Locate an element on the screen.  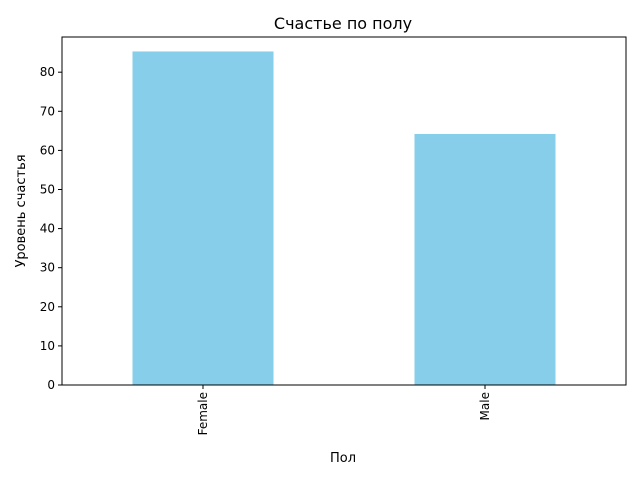
y-tick-label: 70 is located at coordinates (47, 111).